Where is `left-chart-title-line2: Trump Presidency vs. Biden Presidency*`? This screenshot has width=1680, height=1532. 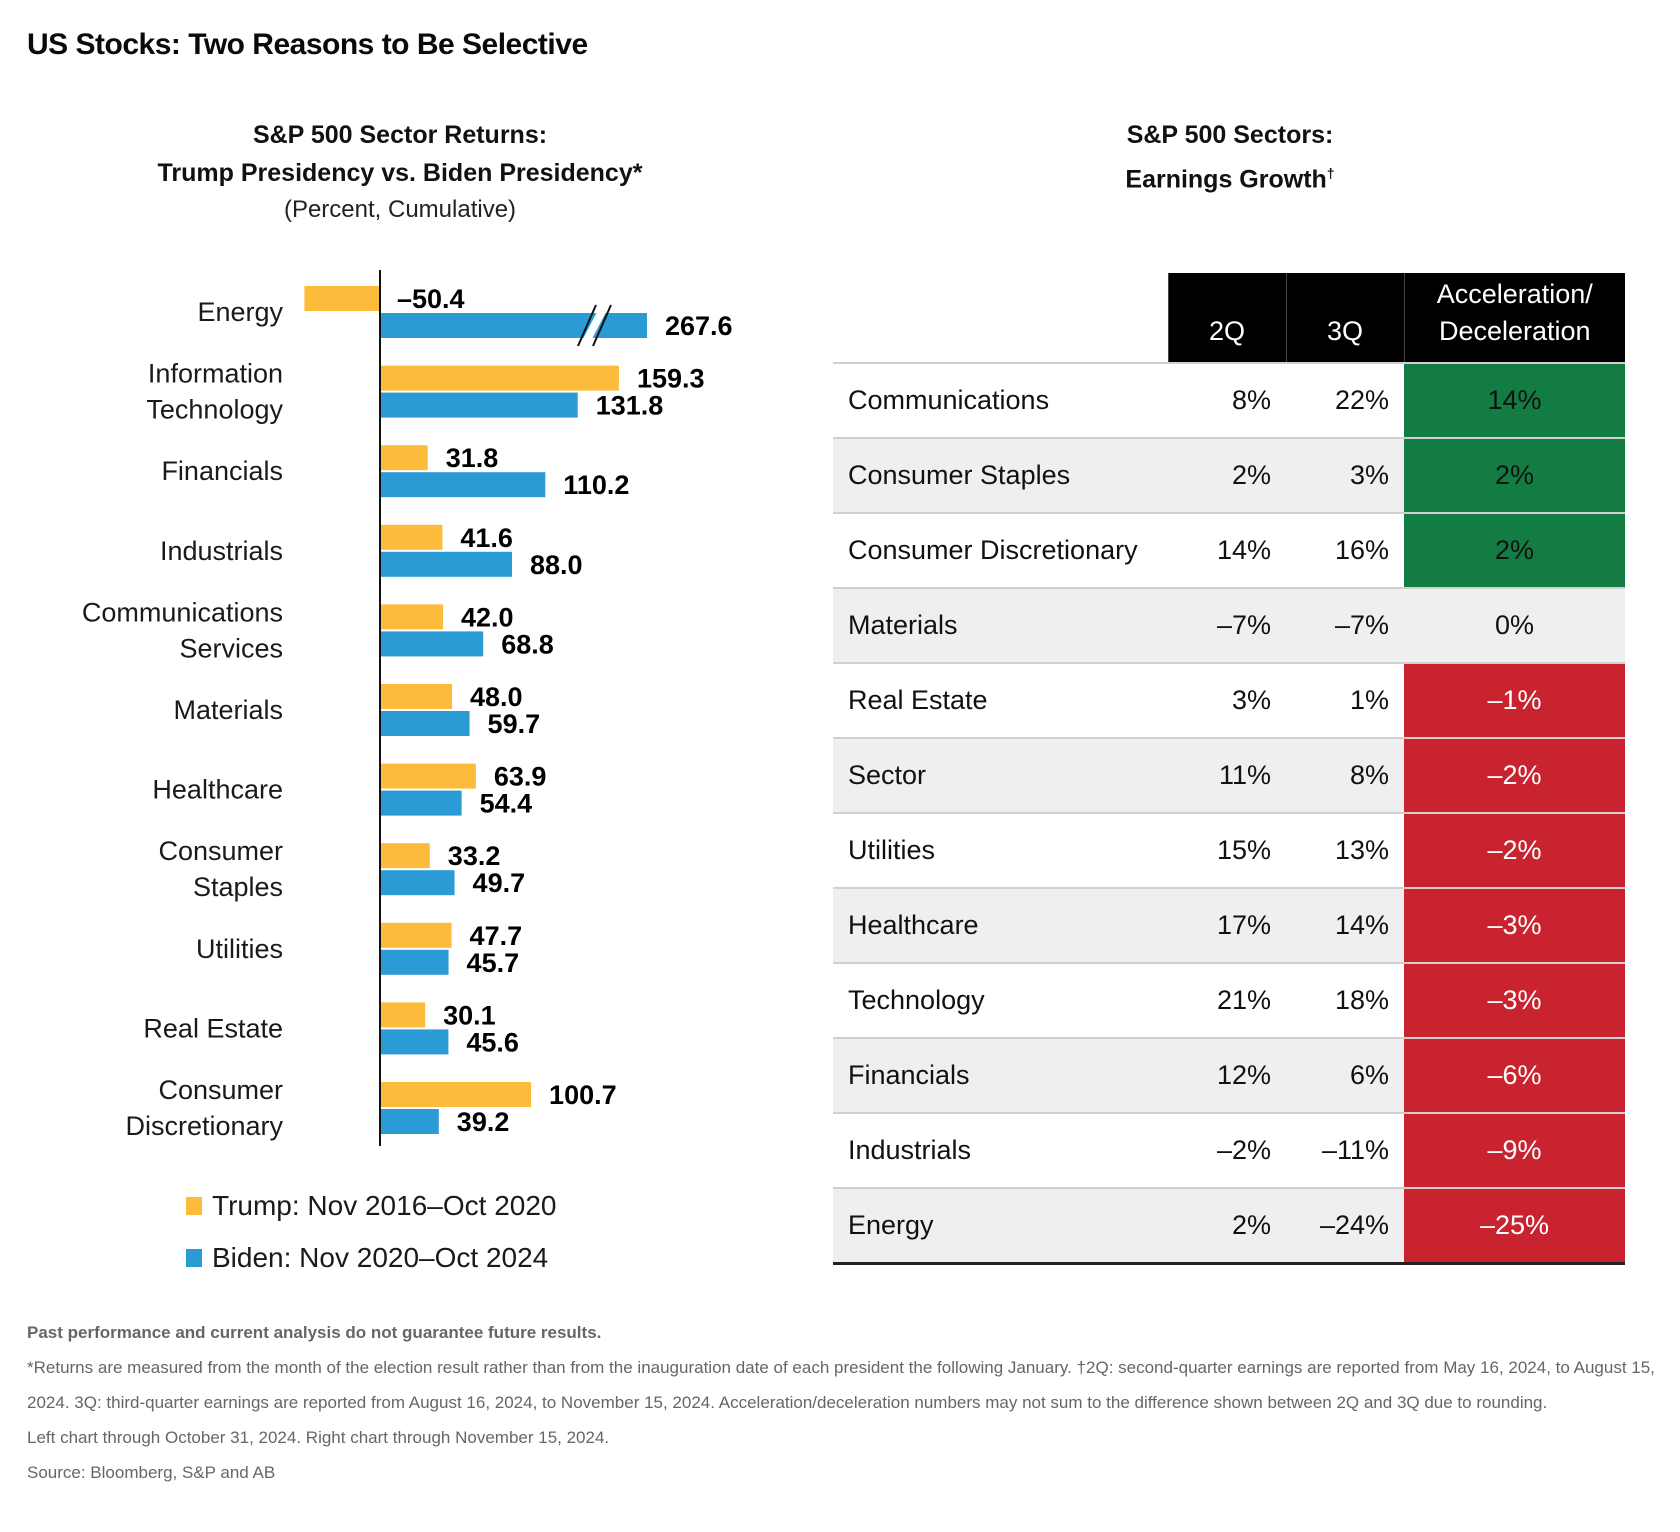
left-chart-title-line2: Trump Presidency vs. Biden Presidency* is located at coordinates (400, 173).